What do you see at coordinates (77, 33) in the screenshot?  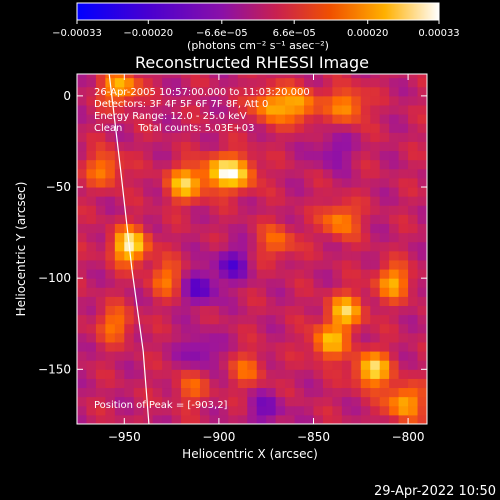 I see `colorbar-tick-label: −0.00033` at bounding box center [77, 33].